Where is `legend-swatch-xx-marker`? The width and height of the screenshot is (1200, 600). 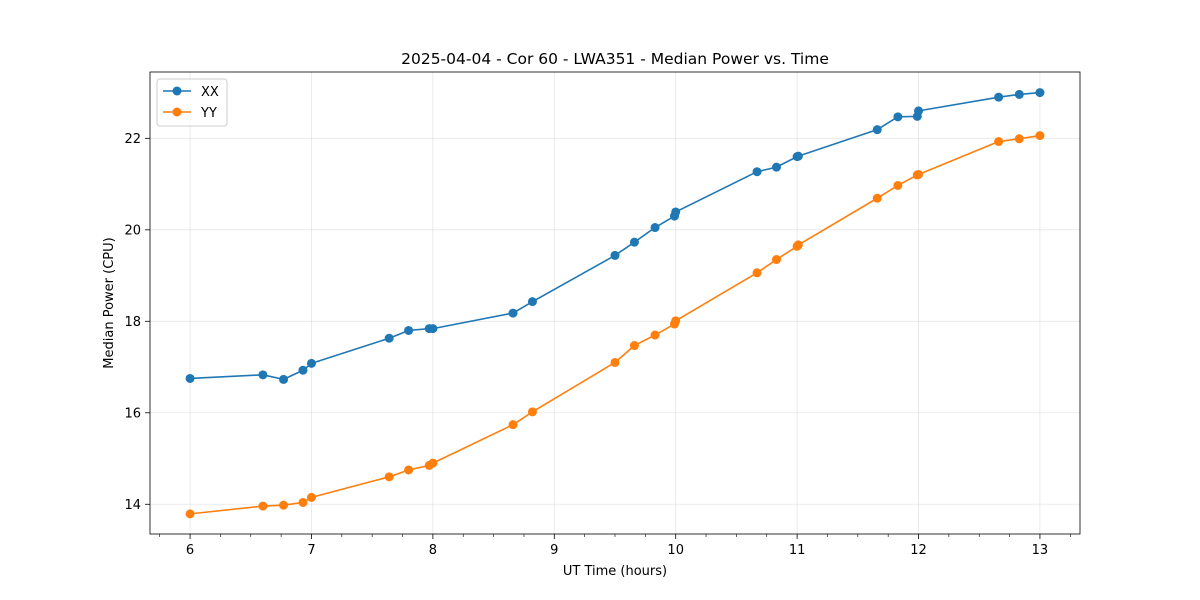
legend-swatch-xx-marker is located at coordinates (177, 91).